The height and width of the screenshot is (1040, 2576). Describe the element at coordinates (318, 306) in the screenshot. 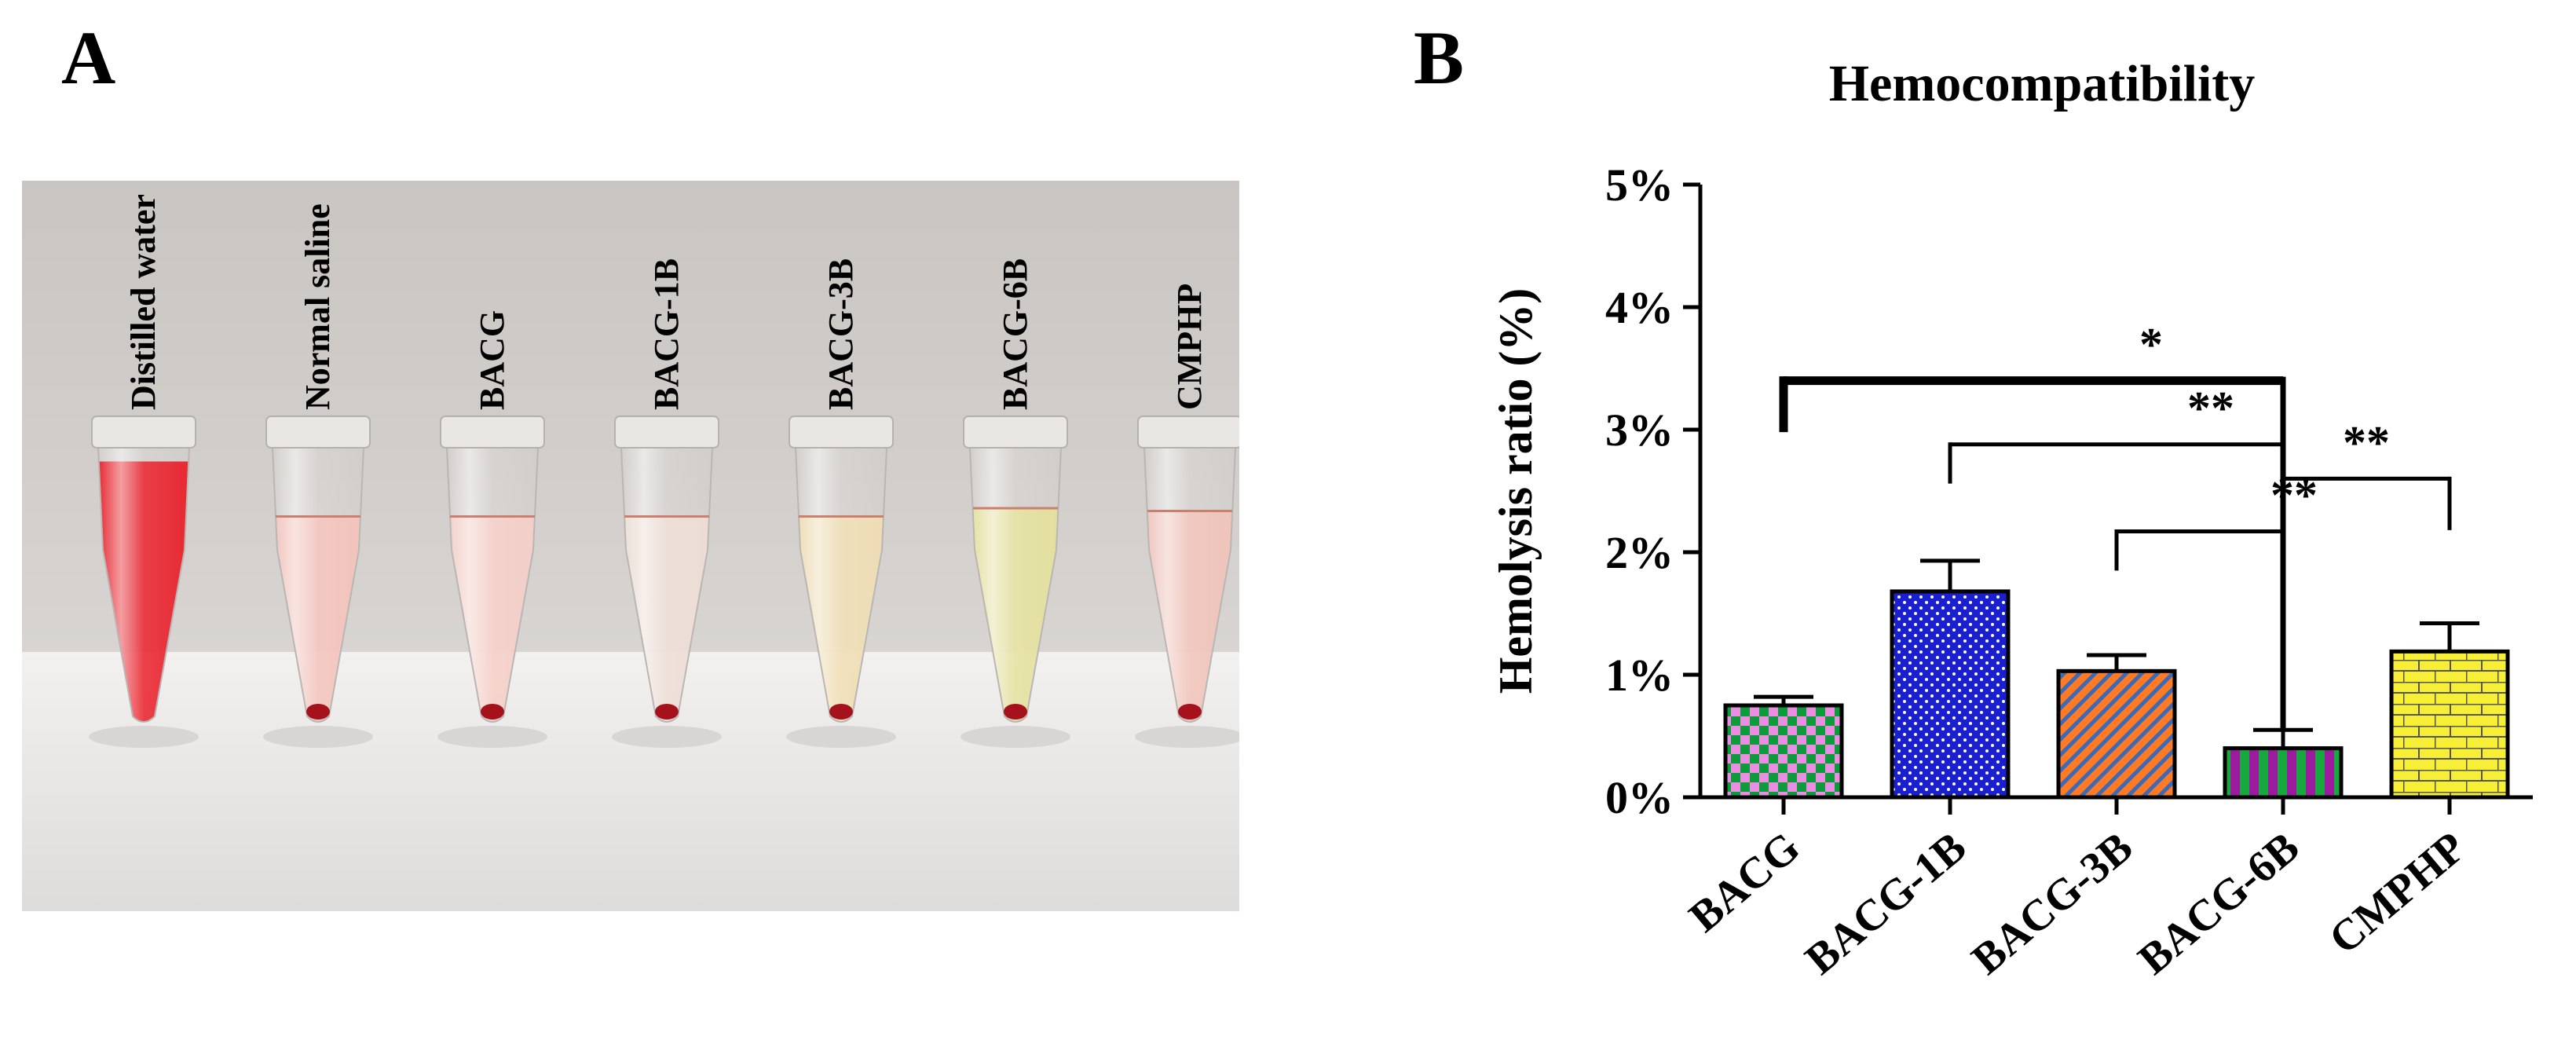

I see `tube-label: Normal saline` at that location.